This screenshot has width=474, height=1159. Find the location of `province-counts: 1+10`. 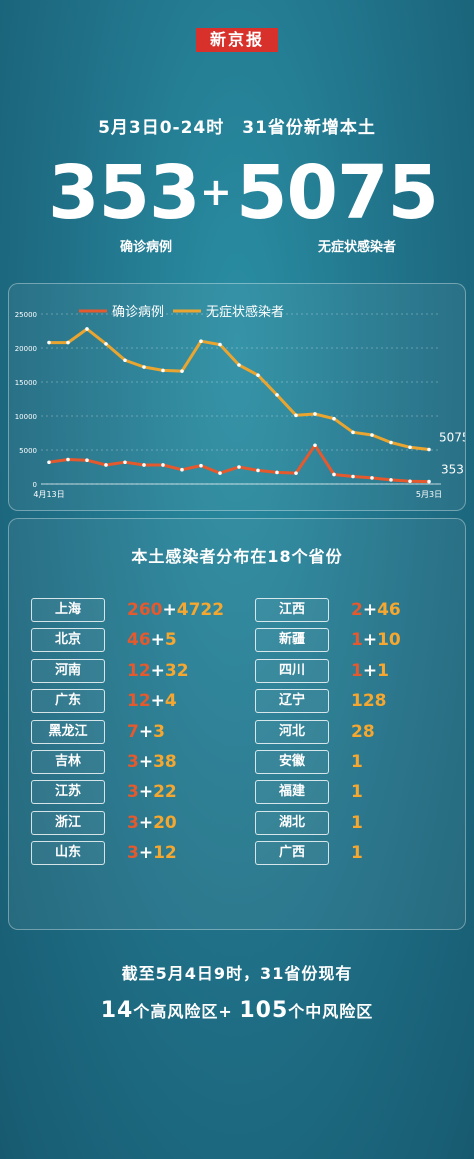

province-counts: 1+10 is located at coordinates (376, 640).